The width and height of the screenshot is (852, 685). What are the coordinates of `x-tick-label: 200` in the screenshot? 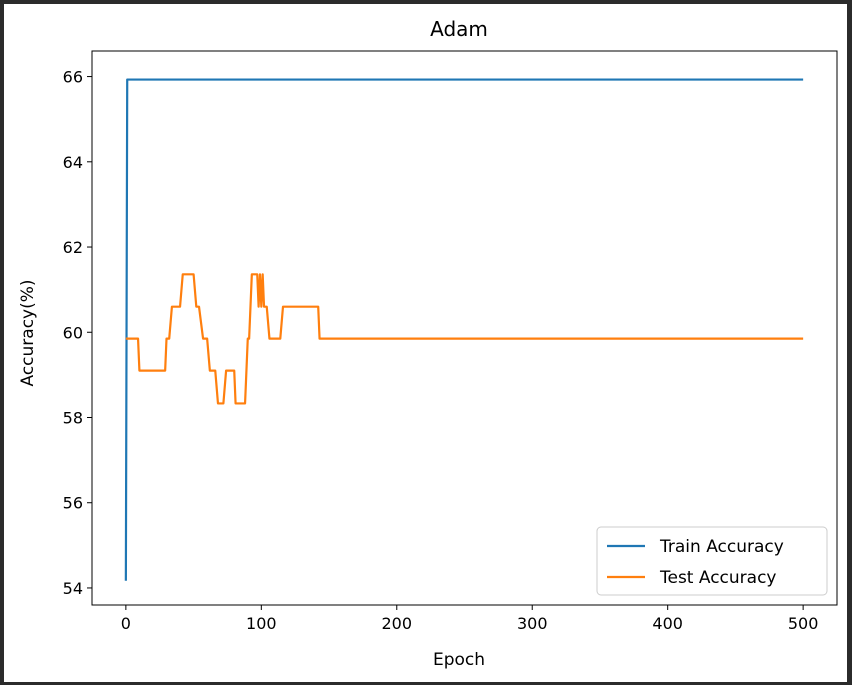 It's located at (396, 623).